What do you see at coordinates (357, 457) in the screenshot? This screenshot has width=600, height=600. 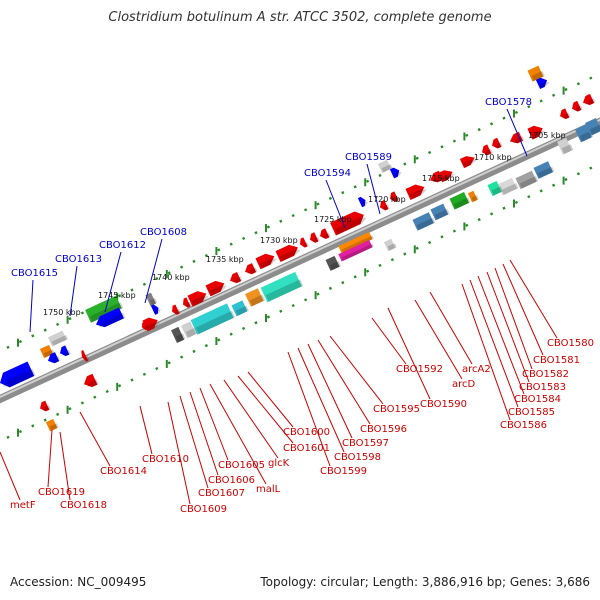 I see `gene-label-cbo1598: CBO1598` at bounding box center [357, 457].